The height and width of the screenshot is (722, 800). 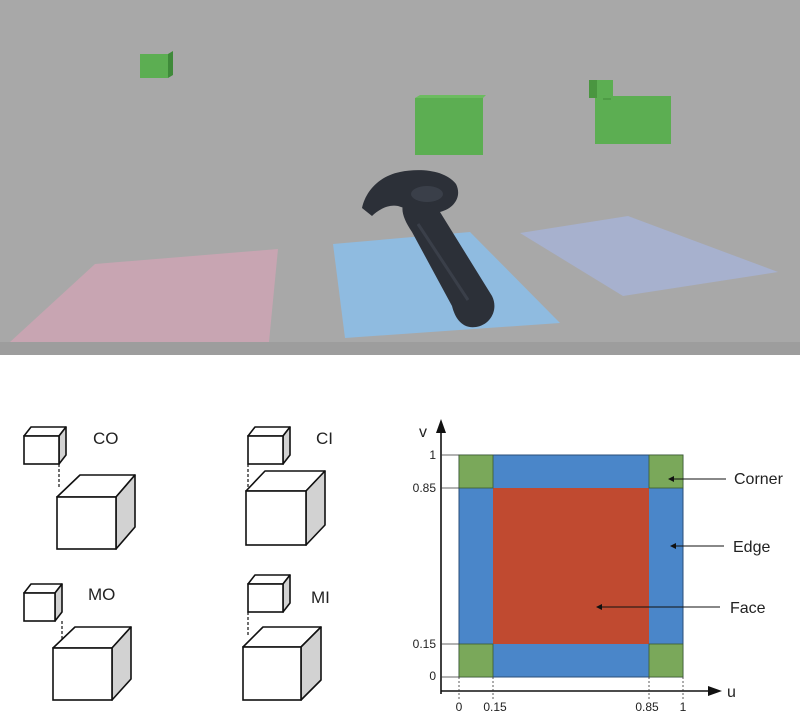 I want to click on corner-region-top-left, so click(x=476, y=471).